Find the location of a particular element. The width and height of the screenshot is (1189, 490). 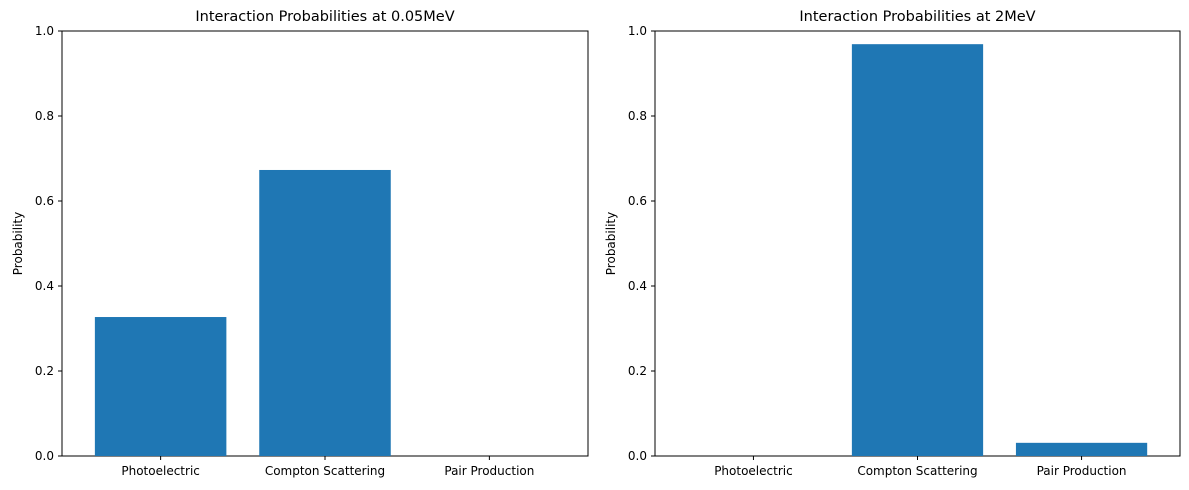

chart-title: Interaction Probabilities at 2MeV is located at coordinates (917, 17).